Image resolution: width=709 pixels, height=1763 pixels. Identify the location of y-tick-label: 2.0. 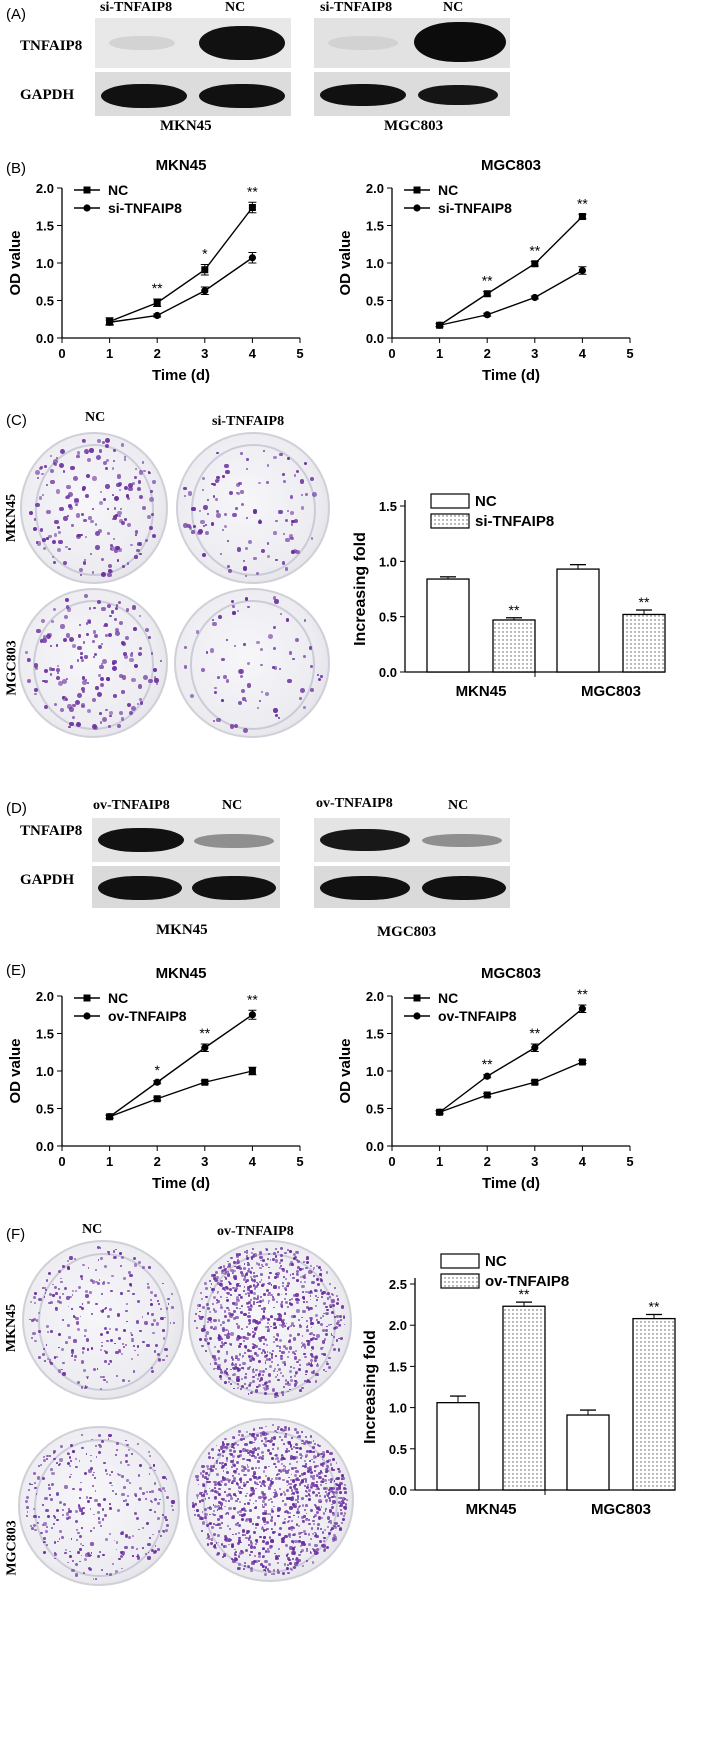
(45, 996).